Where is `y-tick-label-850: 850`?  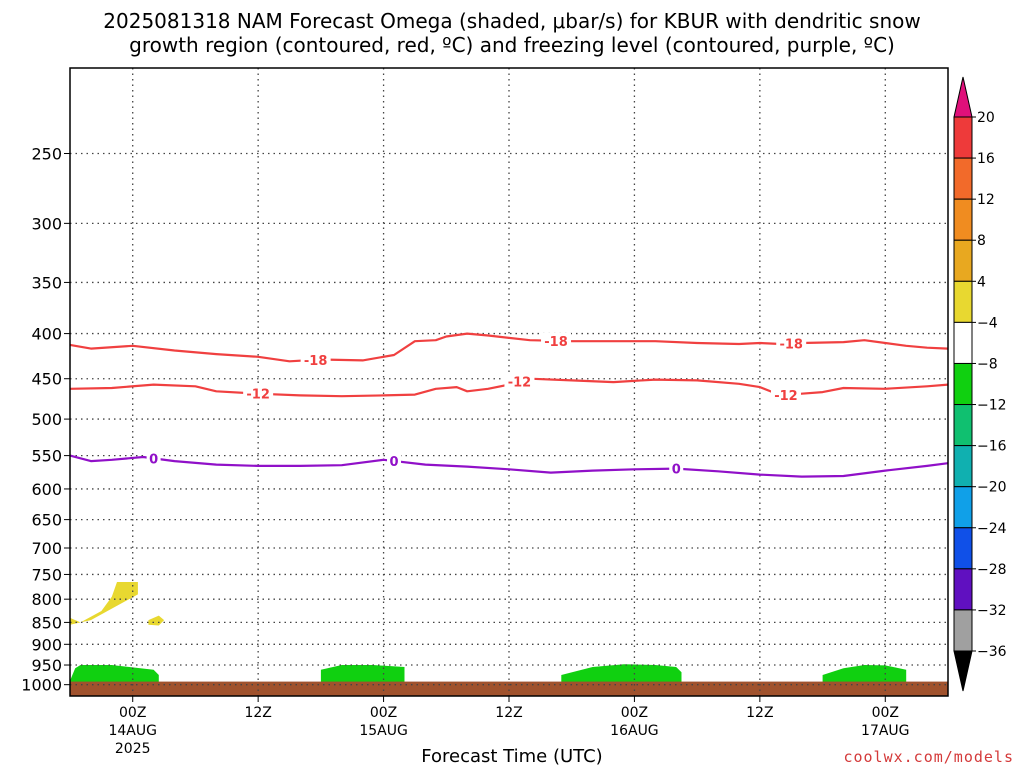 y-tick-label-850: 850 is located at coordinates (46, 622).